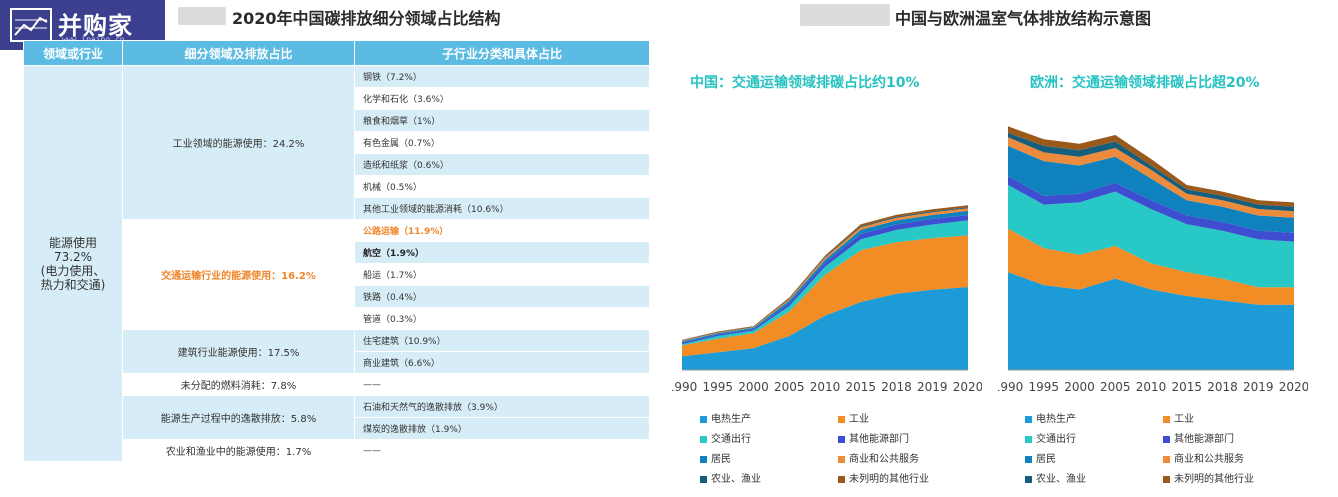 This screenshot has width=1338, height=497. I want to click on sub-item: 化学和石化（3.6%）, so click(502, 98).